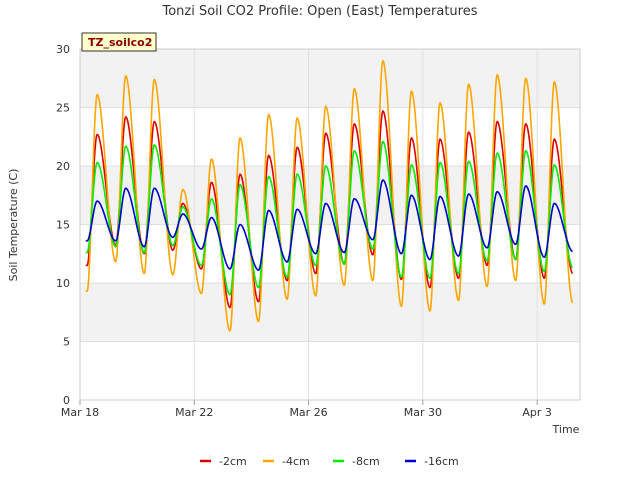 Image resolution: width=640 pixels, height=480 pixels. What do you see at coordinates (441, 461) in the screenshot?
I see `legend-label: -16cm` at bounding box center [441, 461].